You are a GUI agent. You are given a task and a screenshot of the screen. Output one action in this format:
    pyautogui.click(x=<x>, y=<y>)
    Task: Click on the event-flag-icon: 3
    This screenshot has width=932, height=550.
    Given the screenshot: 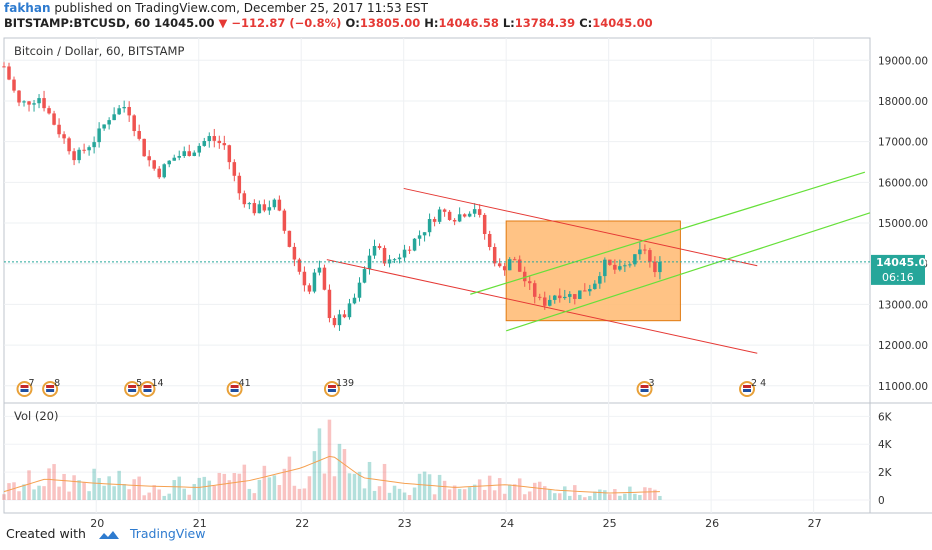 What is the action you would take?
    pyautogui.click(x=645, y=387)
    